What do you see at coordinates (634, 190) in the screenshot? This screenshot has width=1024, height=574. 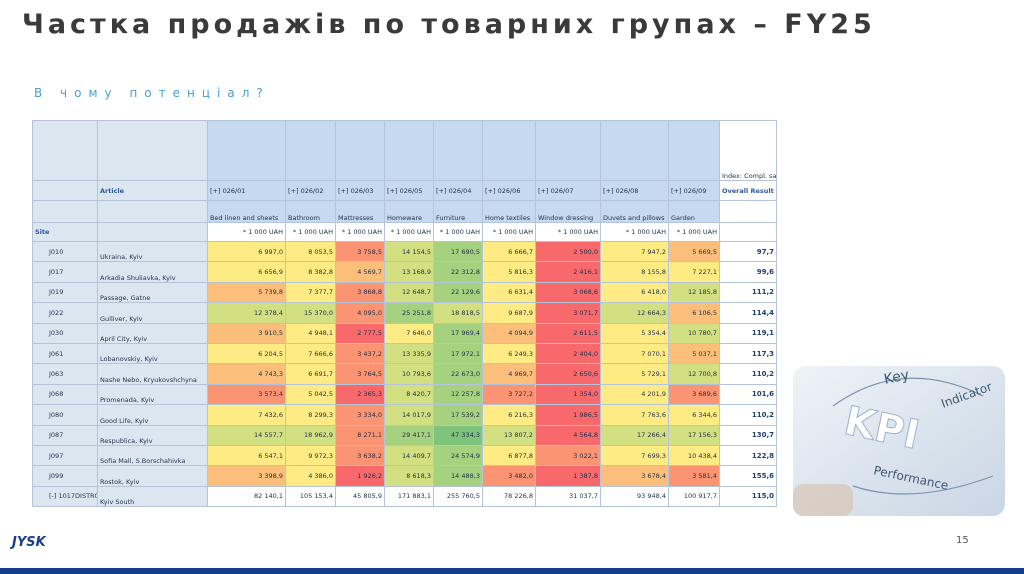 I see `group-code: [+] 026/08` at bounding box center [634, 190].